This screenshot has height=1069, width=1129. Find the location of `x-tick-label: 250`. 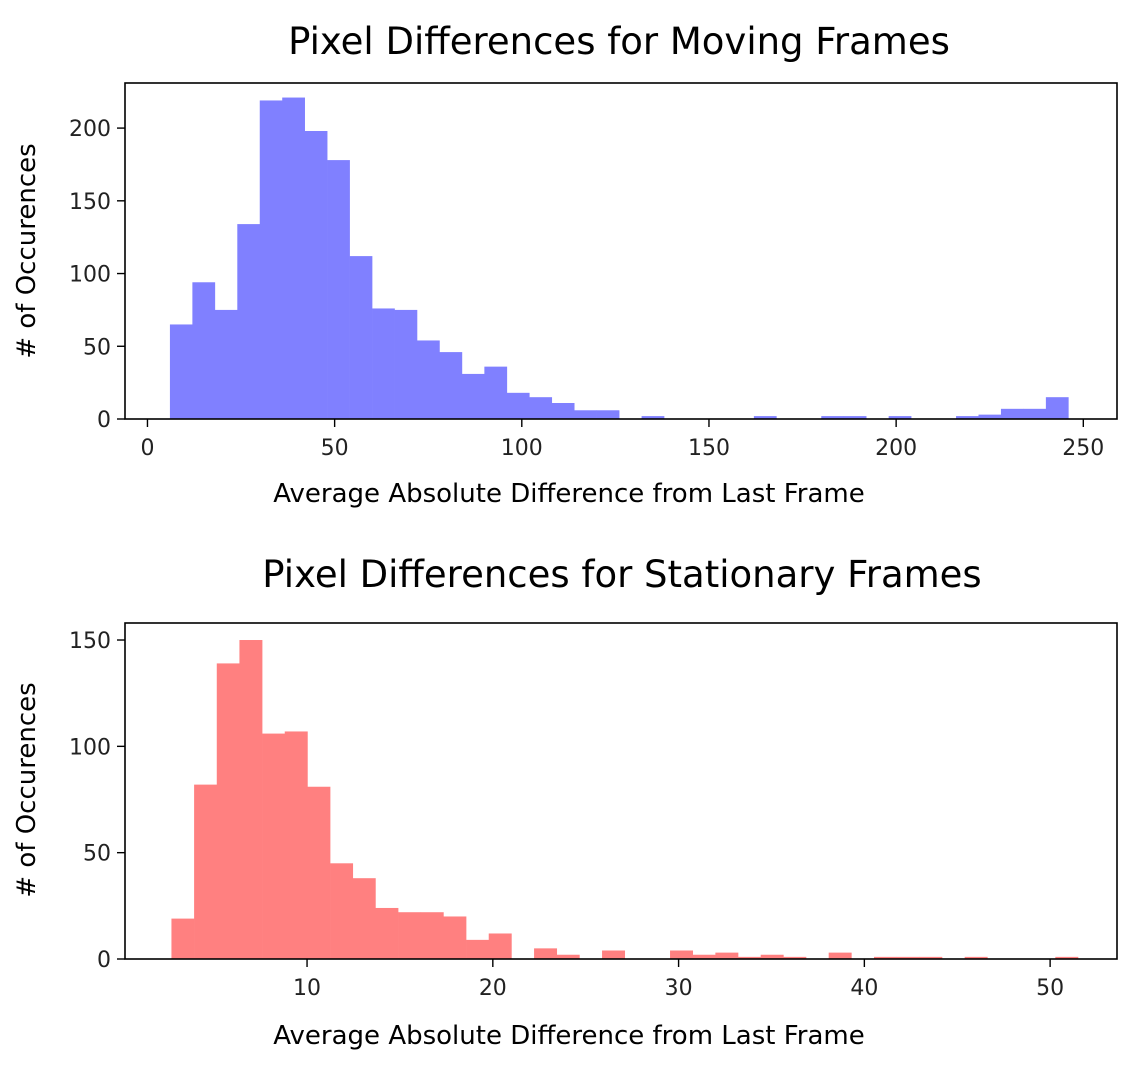

x-tick-label: 250 is located at coordinates (1083, 448).